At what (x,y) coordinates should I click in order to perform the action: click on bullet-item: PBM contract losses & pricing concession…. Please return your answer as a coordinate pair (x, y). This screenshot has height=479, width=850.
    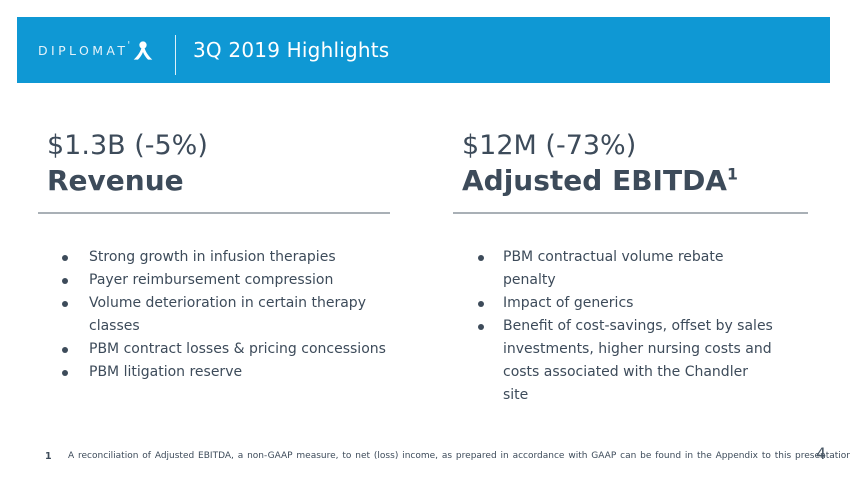
    Looking at the image, I should click on (218, 349).